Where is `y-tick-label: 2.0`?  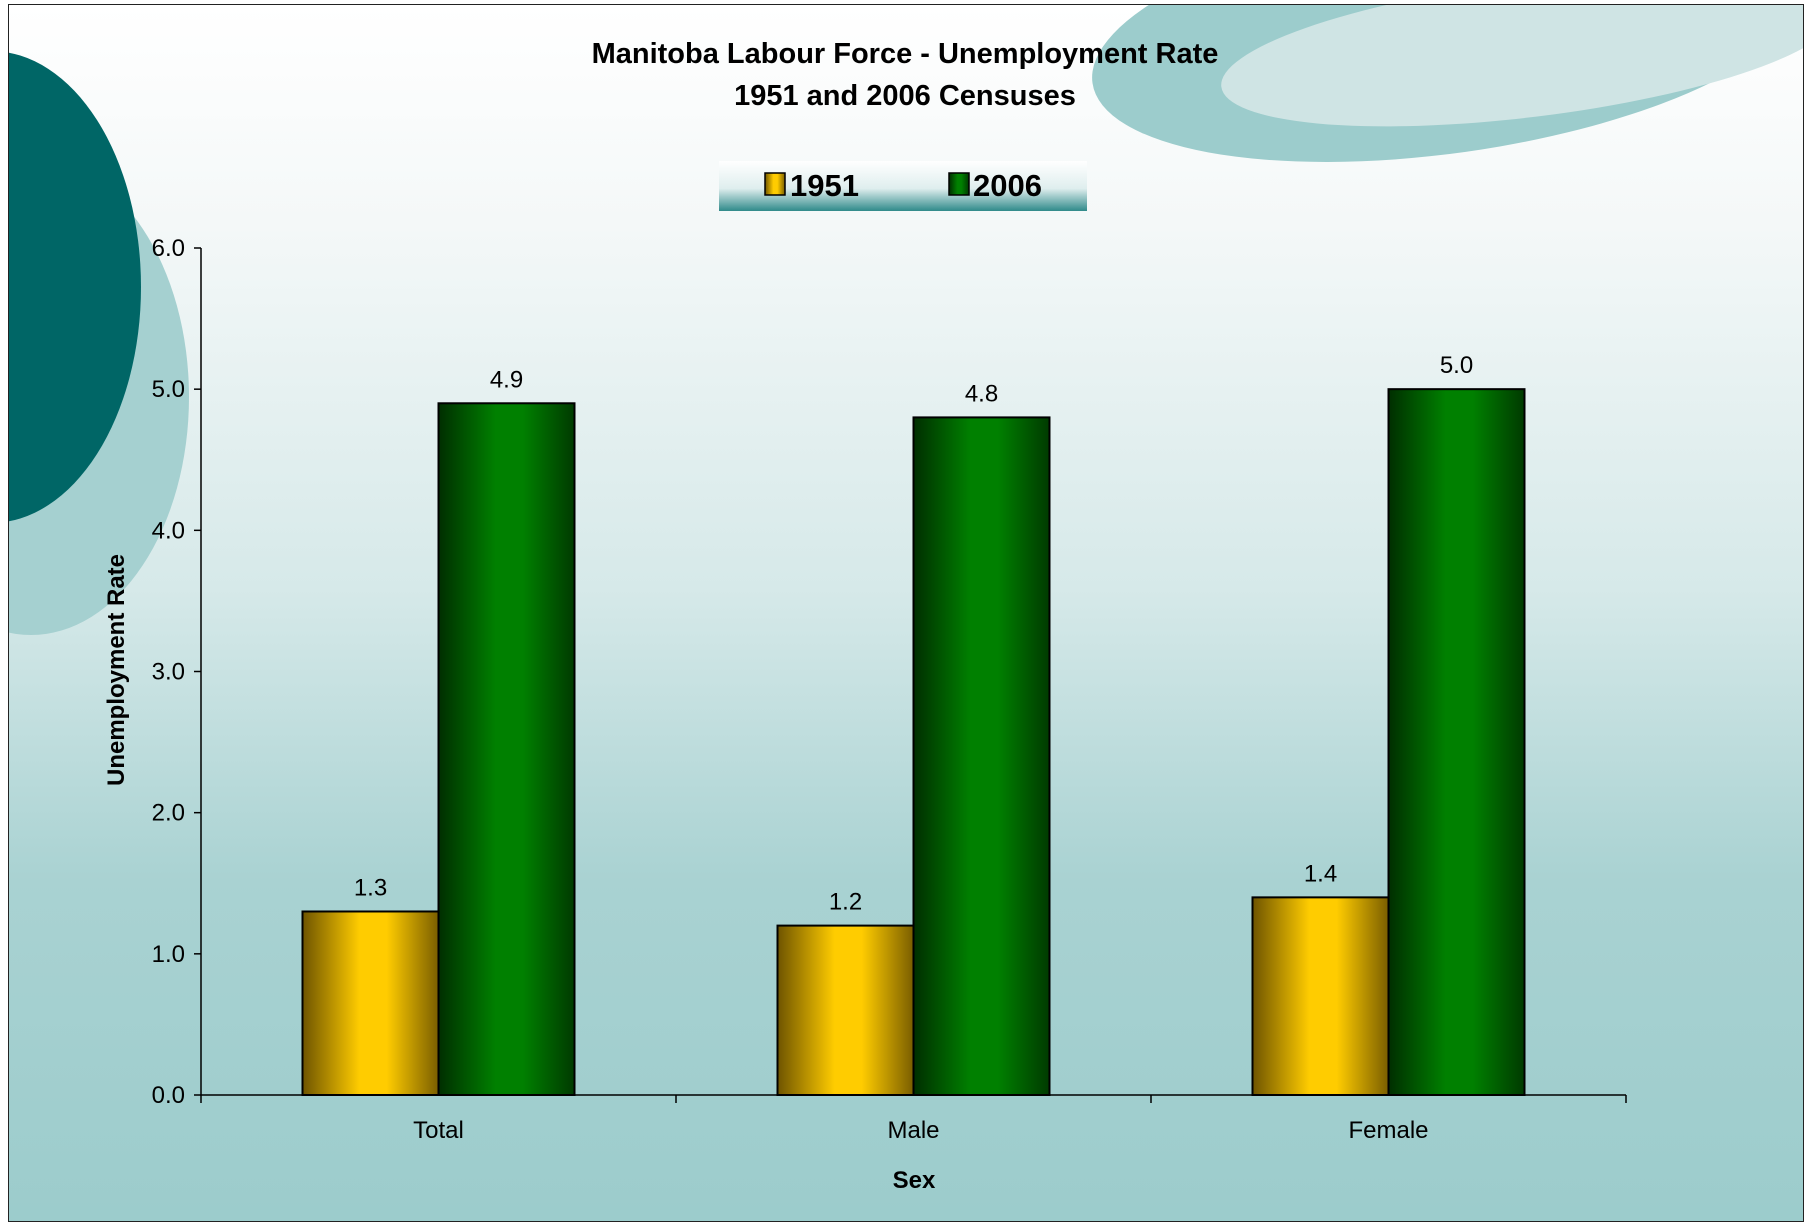
y-tick-label: 2.0 is located at coordinates (168, 813).